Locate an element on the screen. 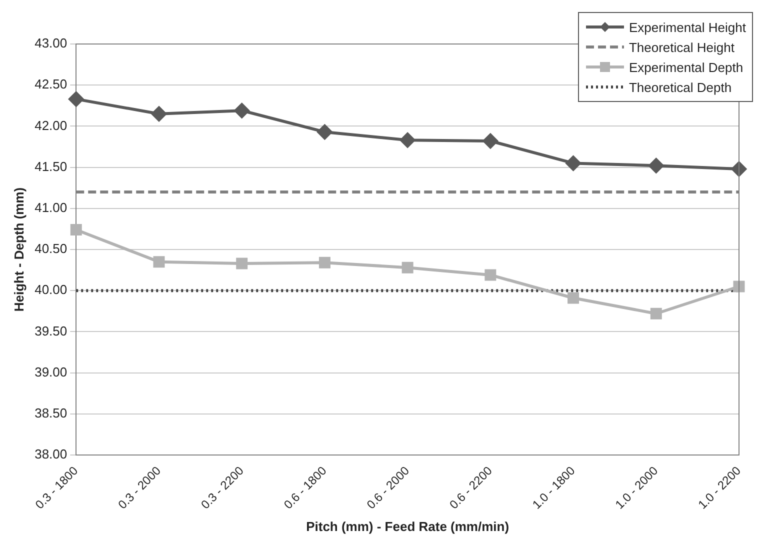 The width and height of the screenshot is (761, 547). legend-label: Theoretical Depth is located at coordinates (680, 87).